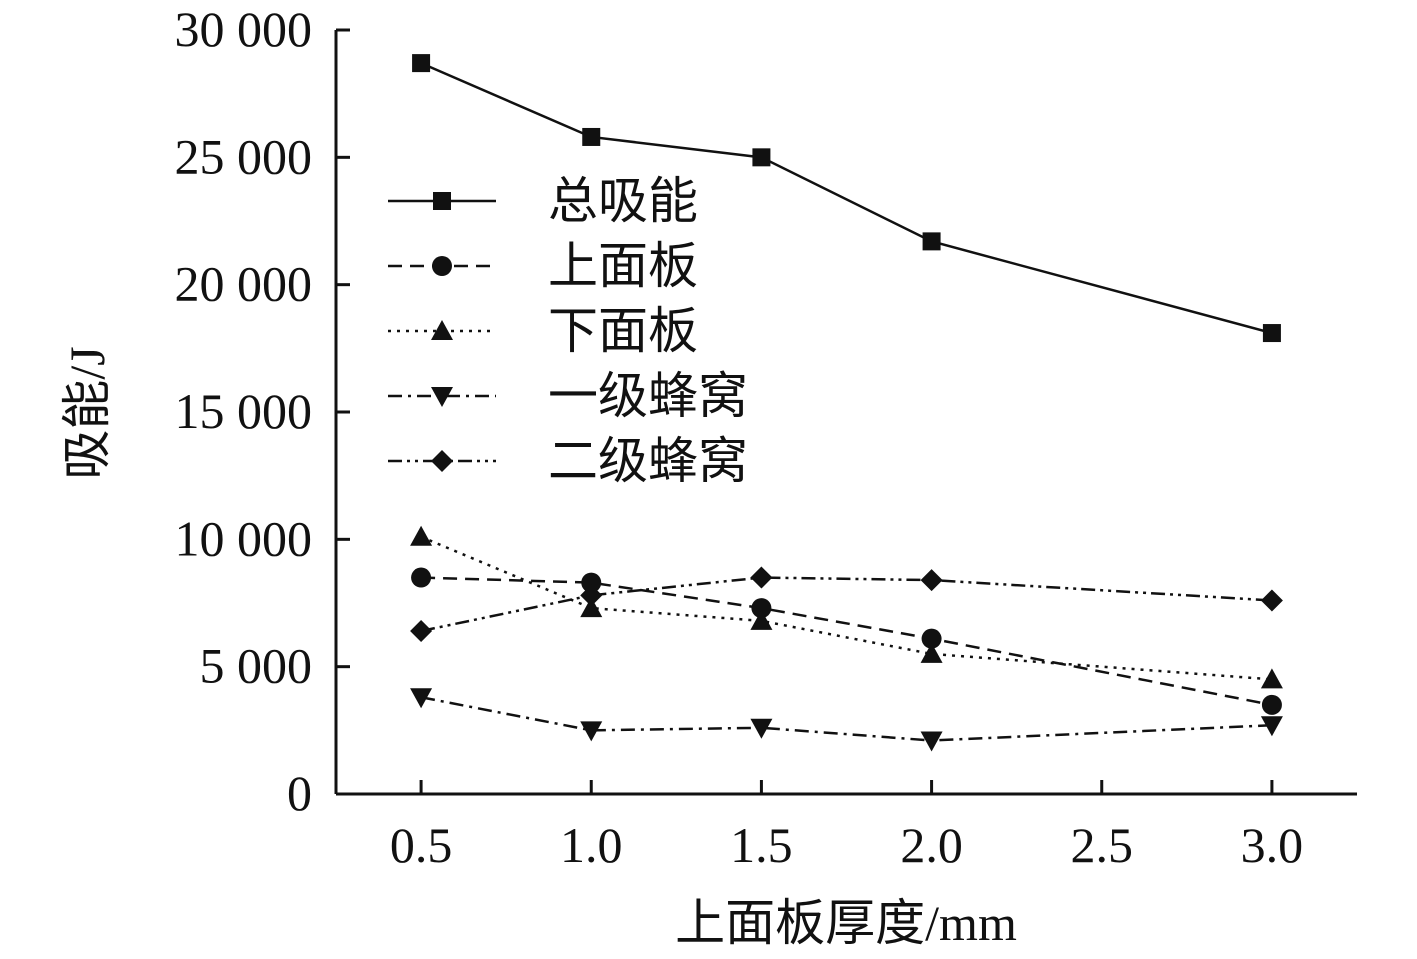  What do you see at coordinates (442, 397) in the screenshot?
I see `legend-marker-triangle-down` at bounding box center [442, 397].